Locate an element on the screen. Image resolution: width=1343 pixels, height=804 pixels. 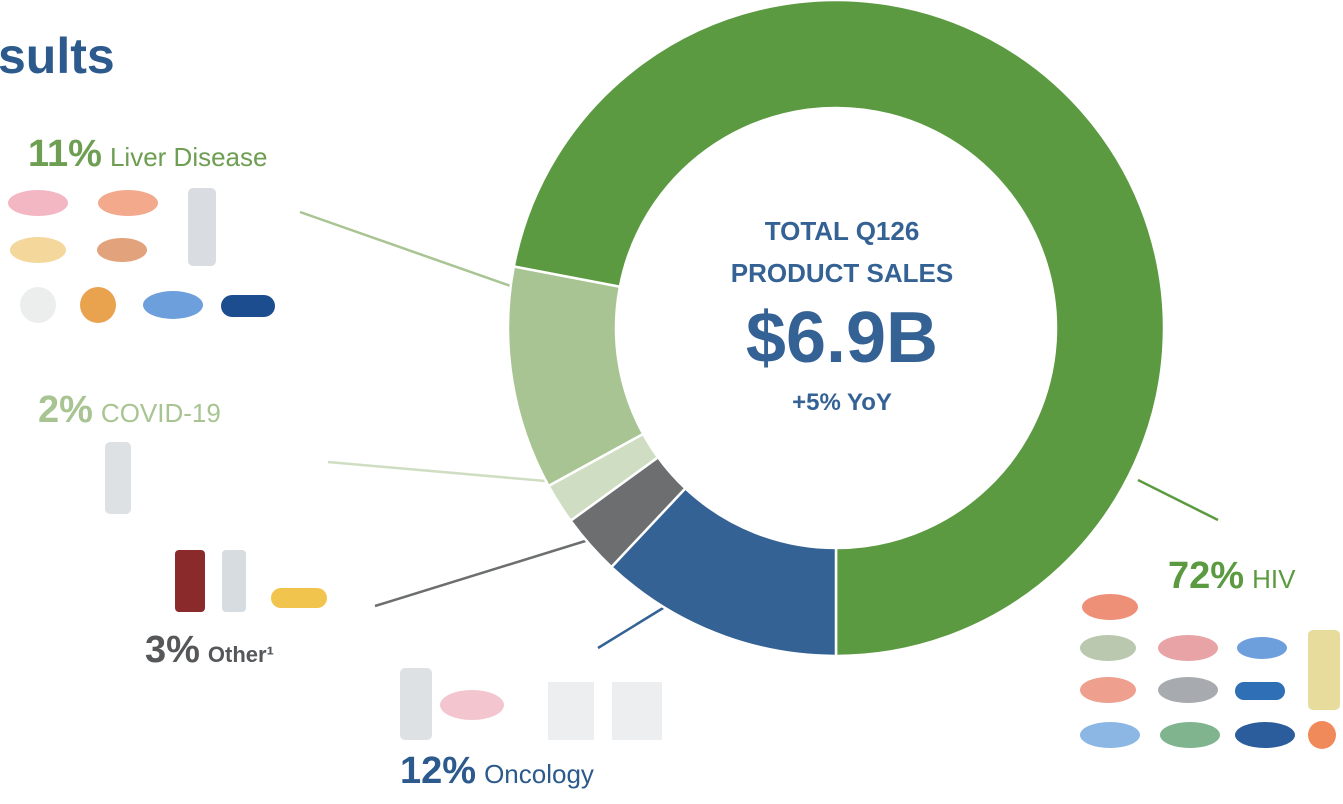
slice-name: COVID-19 is located at coordinates (161, 413).